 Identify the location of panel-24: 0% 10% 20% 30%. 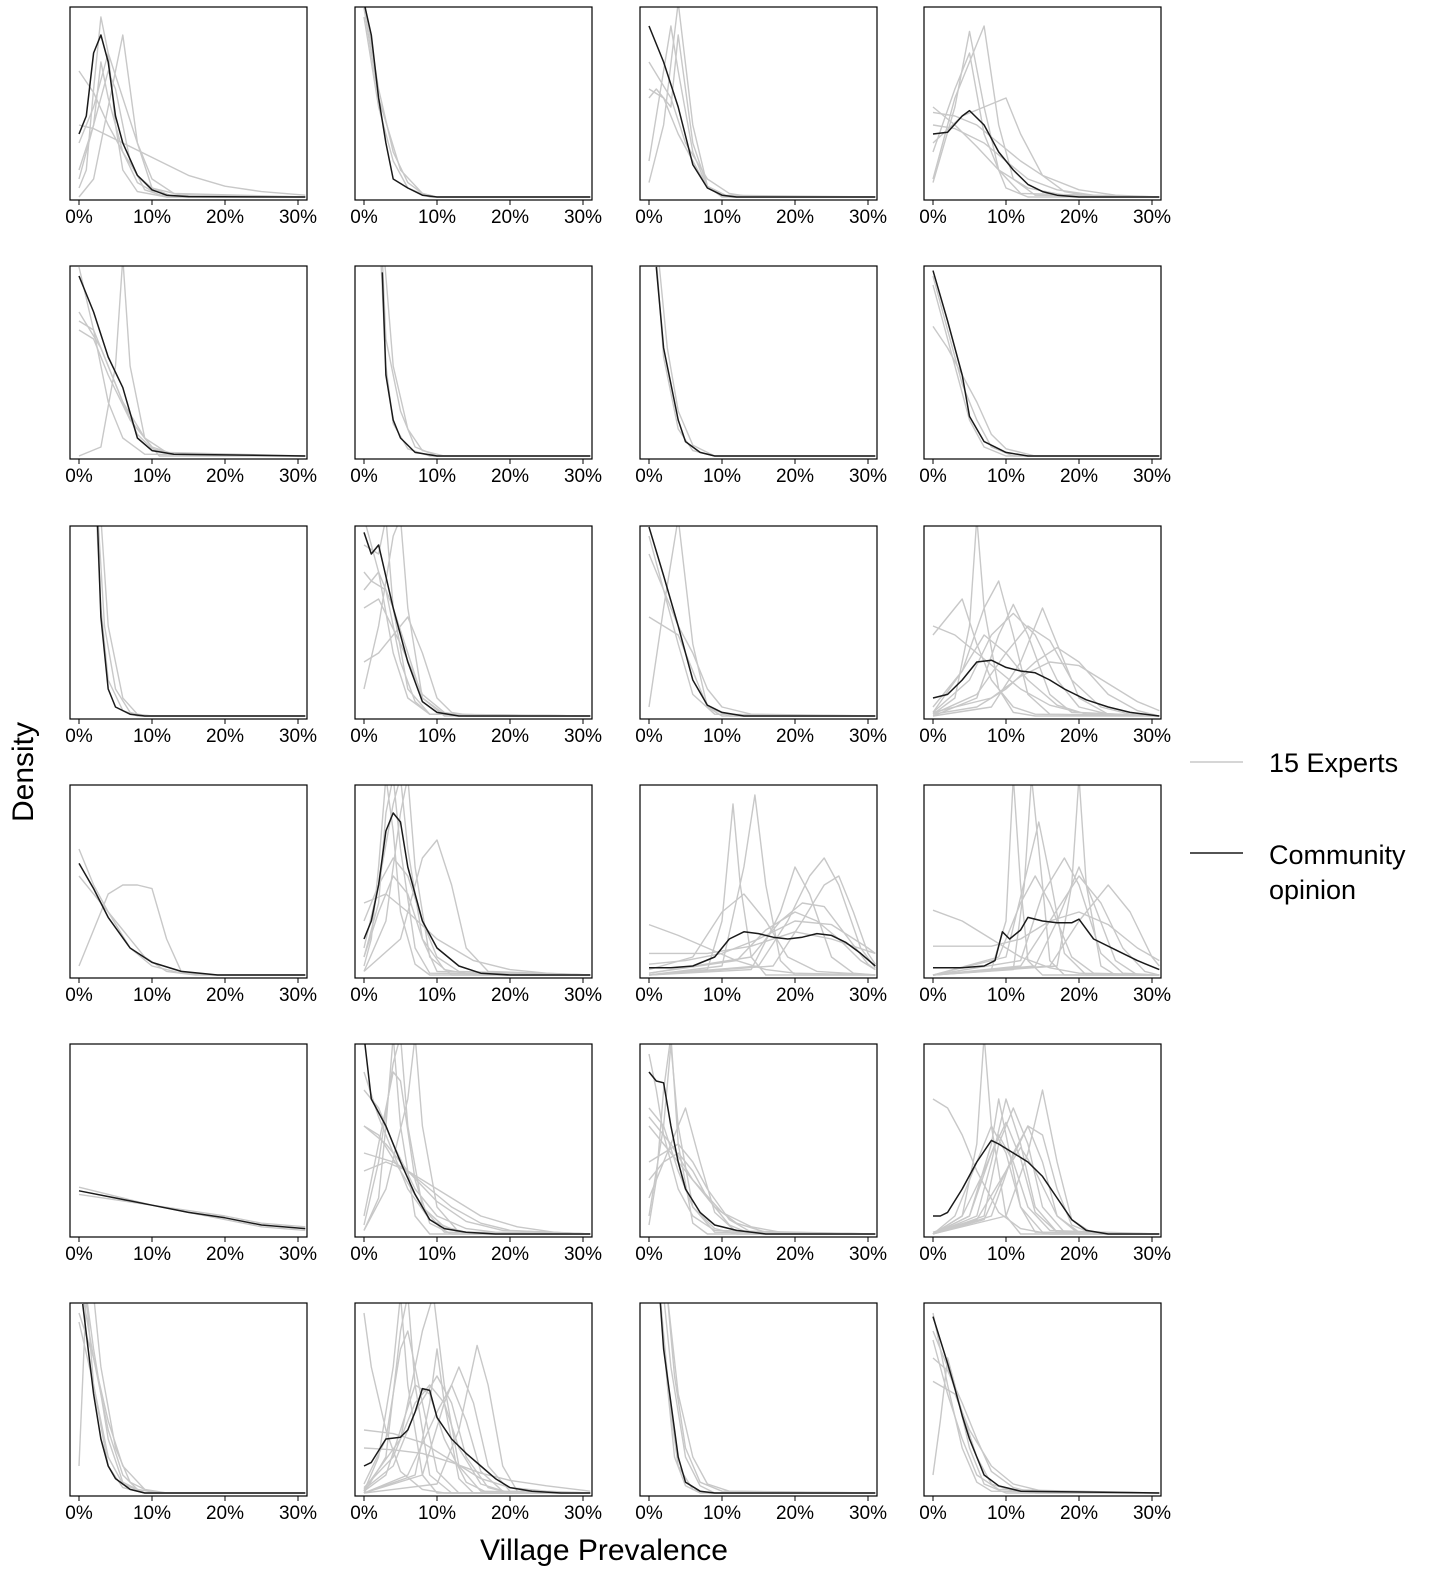
(1045, 1413).